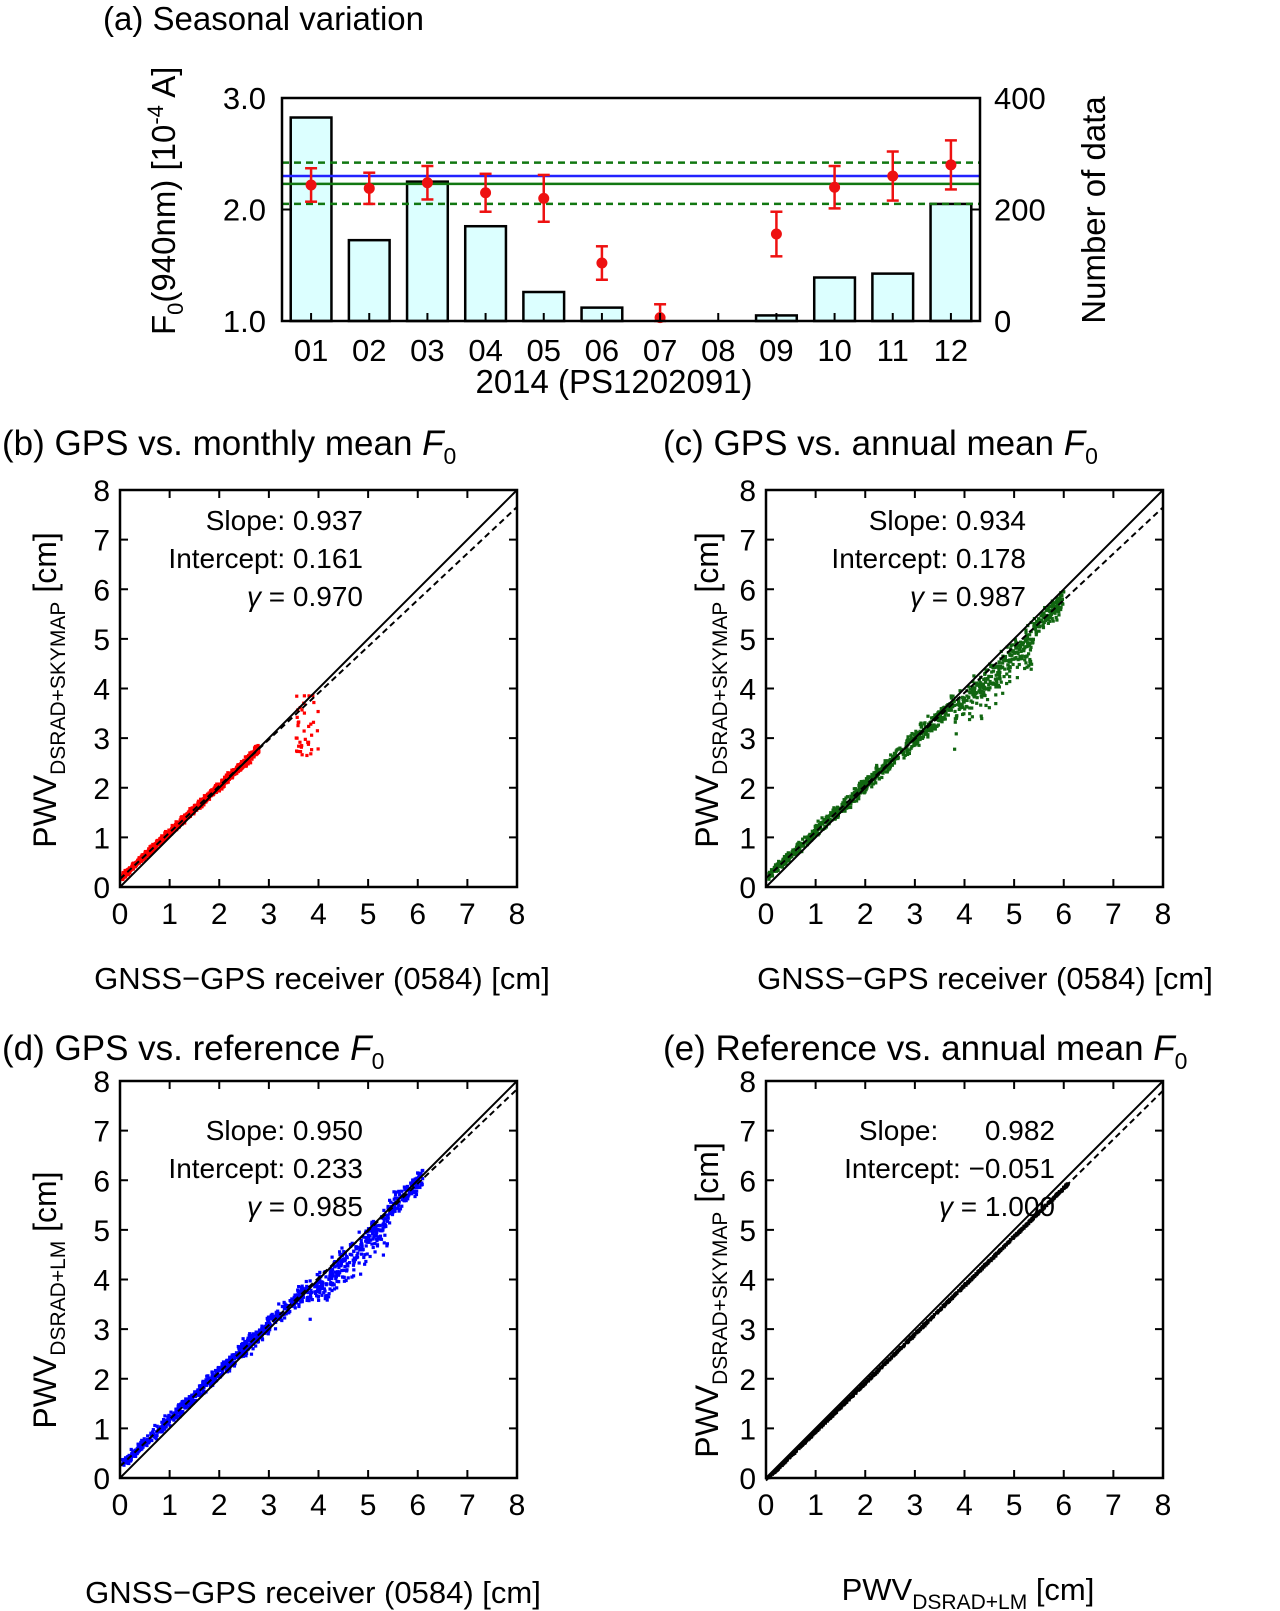 The height and width of the screenshot is (1611, 1280). I want to click on regression-line, so click(964, 692).